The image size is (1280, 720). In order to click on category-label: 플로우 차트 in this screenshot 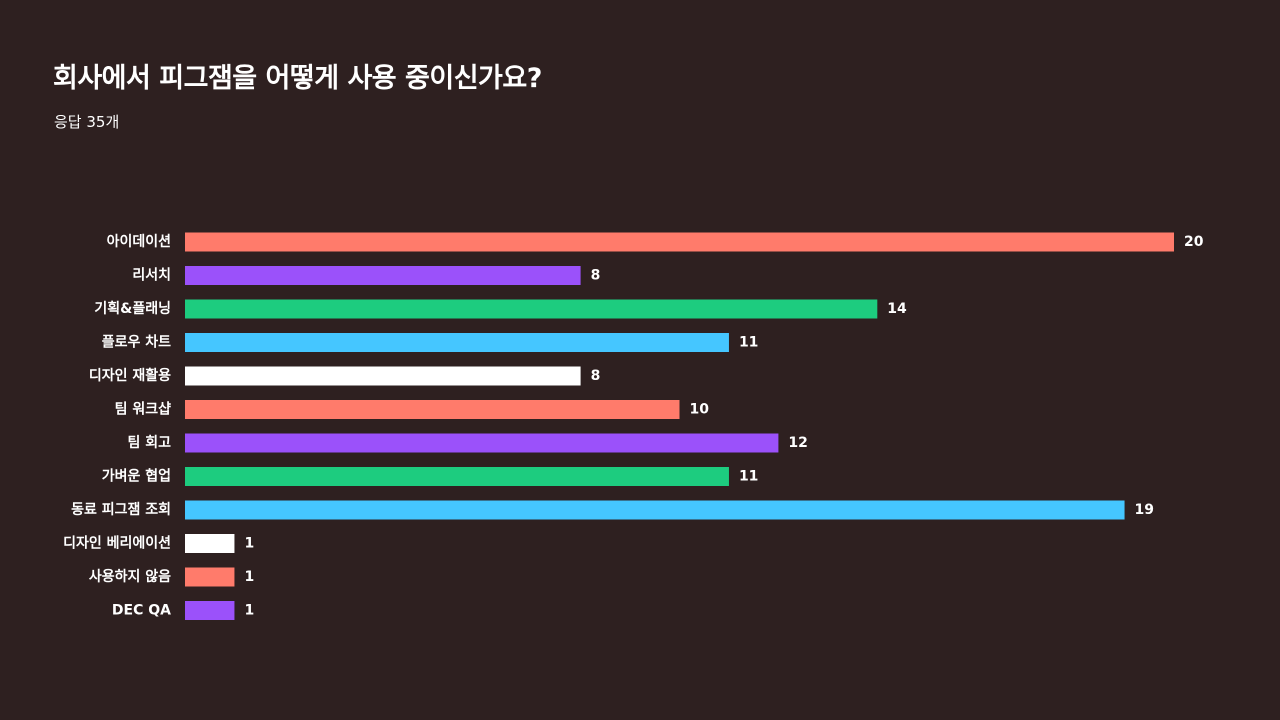, I will do `click(136, 343)`.